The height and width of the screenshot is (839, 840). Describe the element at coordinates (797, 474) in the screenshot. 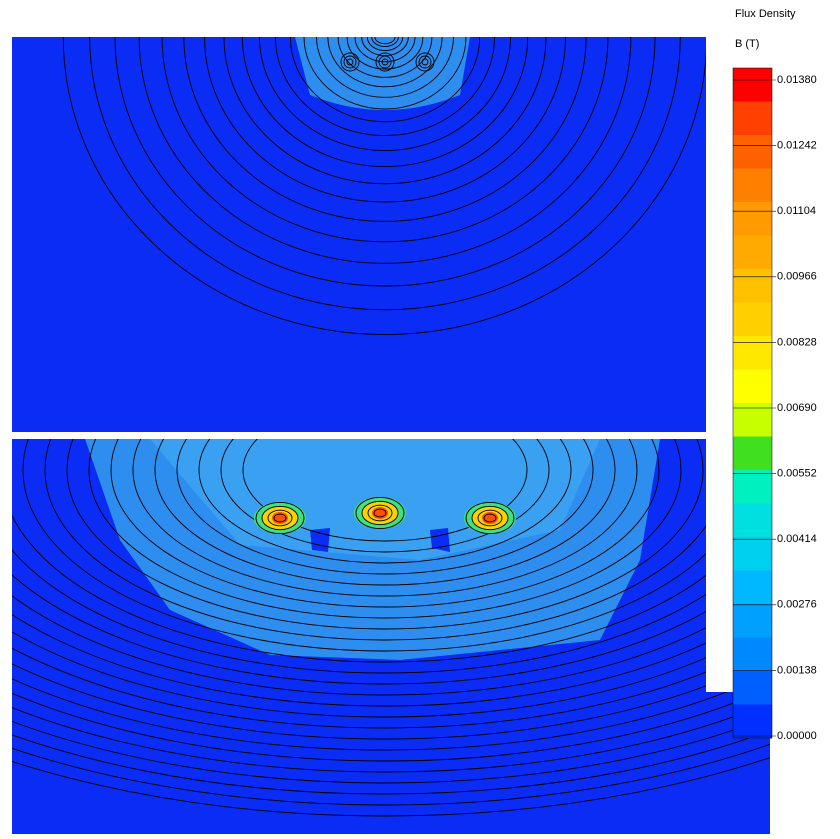

I see `tick-label: 0.00552` at that location.